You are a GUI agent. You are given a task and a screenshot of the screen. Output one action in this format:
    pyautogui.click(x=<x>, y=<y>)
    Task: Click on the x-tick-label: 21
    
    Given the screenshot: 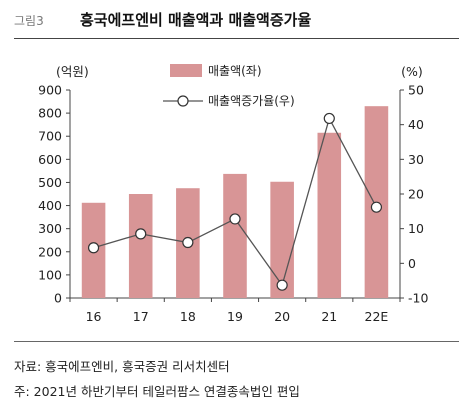 What is the action you would take?
    pyautogui.click(x=329, y=316)
    